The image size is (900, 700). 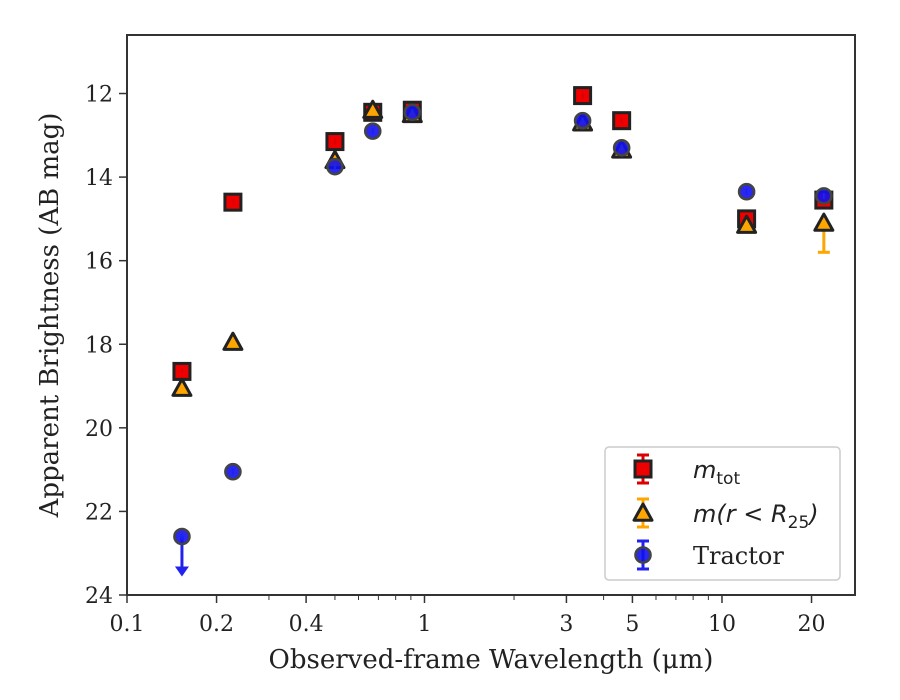 What do you see at coordinates (99, 262) in the screenshot?
I see `y-tick-label: 16` at bounding box center [99, 262].